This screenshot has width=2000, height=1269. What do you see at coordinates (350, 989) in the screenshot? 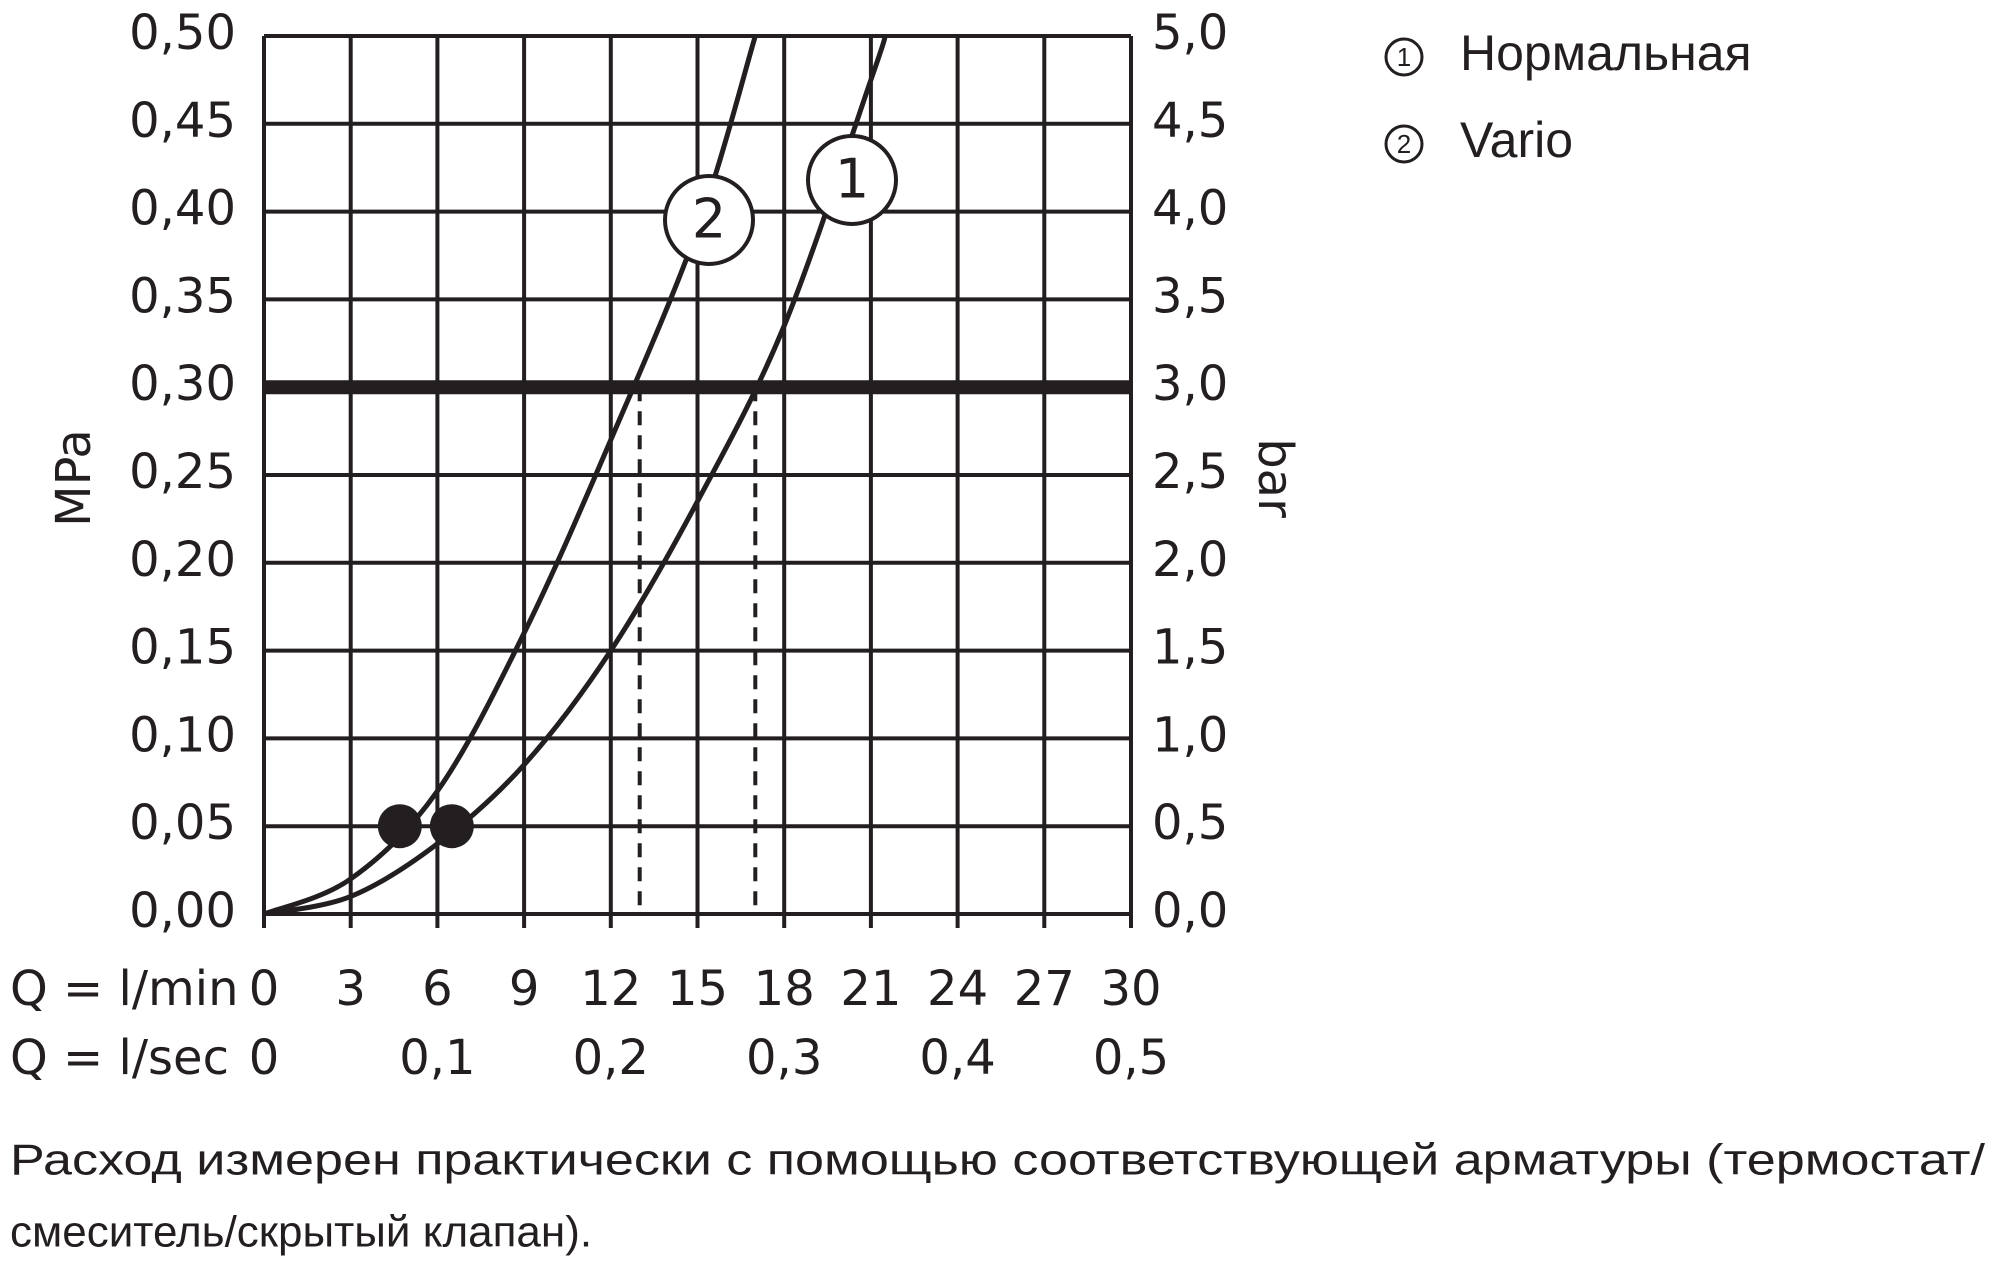
I see `x-tick-label: 3` at bounding box center [350, 989].